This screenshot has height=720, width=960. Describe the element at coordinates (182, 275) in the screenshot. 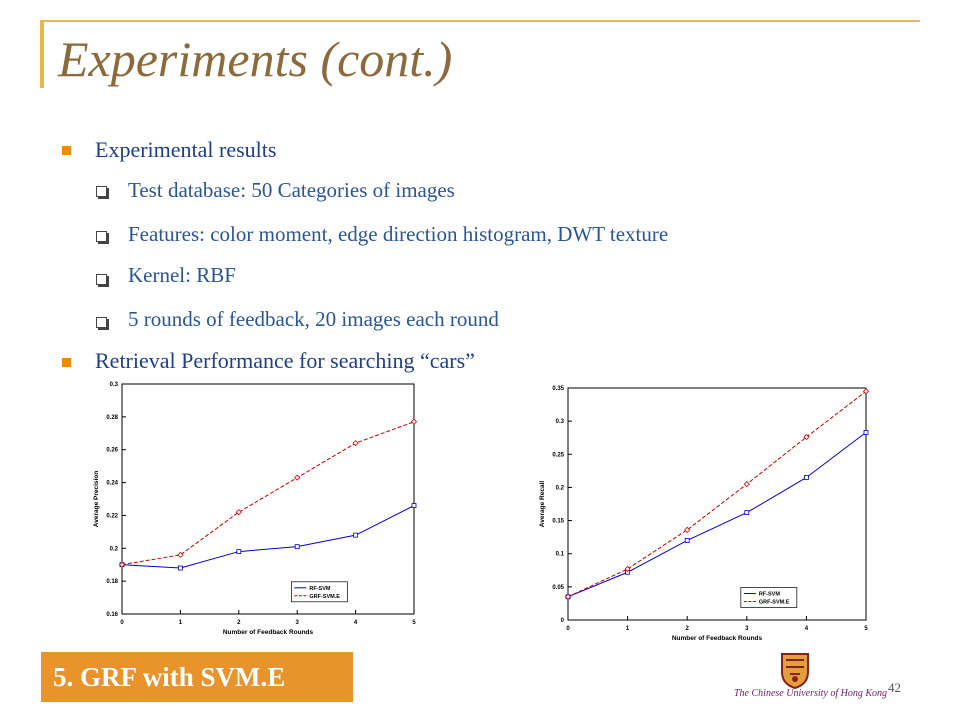

I see `sub-bullet-kernel: Kernel: RBF` at that location.